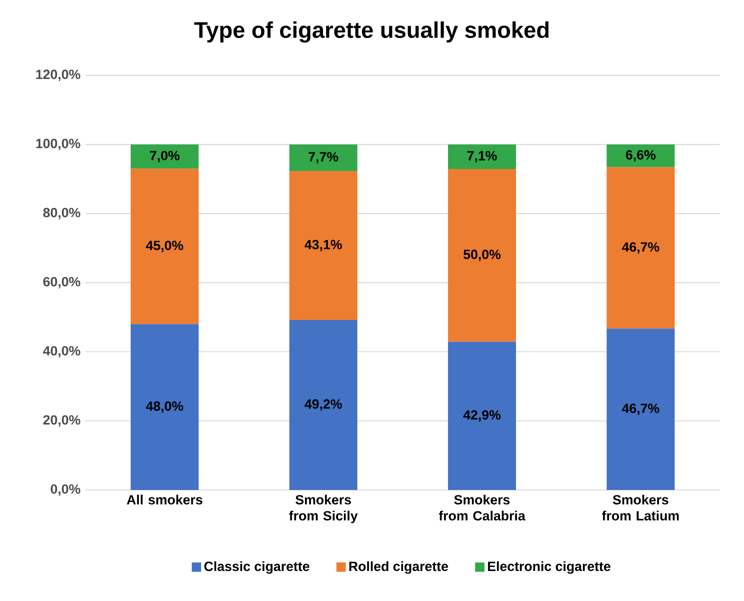 This screenshot has height=601, width=744. I want to click on x-tick-label: Smokers from Sicily, so click(323, 509).